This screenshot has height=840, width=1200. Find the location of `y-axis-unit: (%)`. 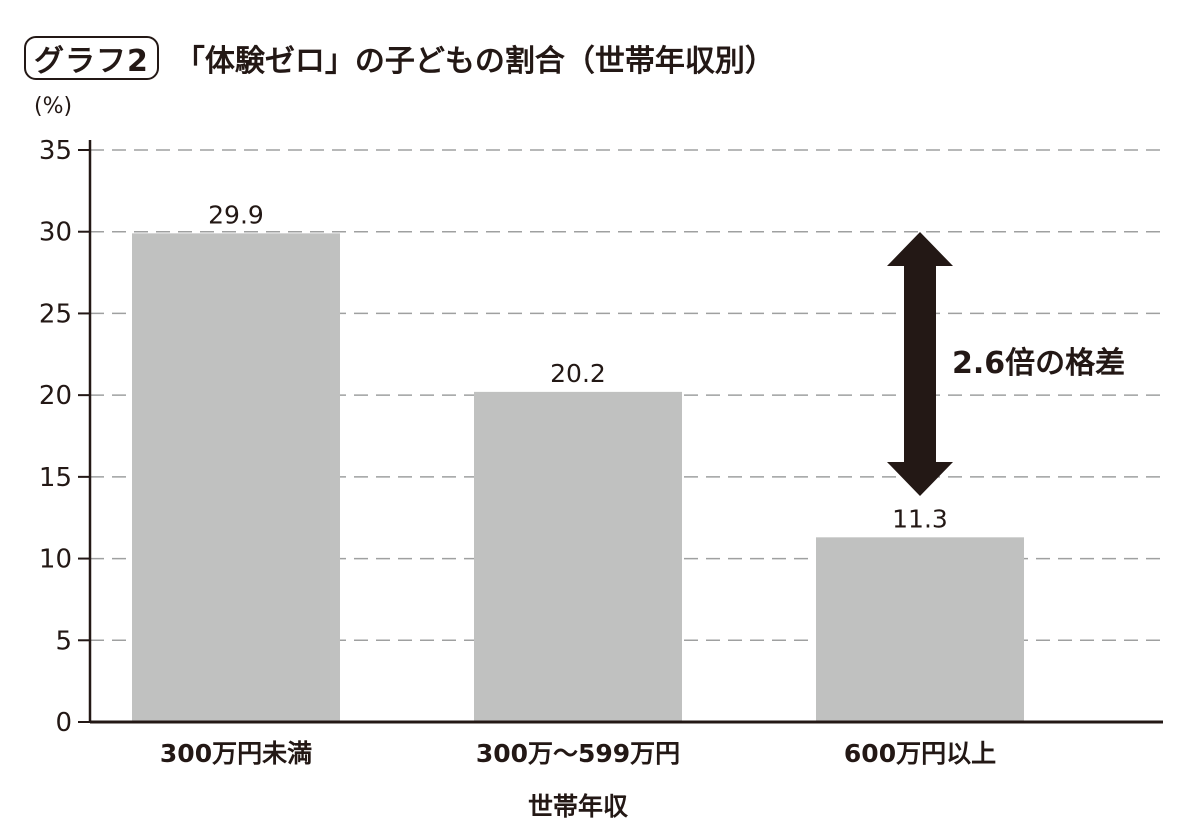

y-axis-unit: (%) is located at coordinates (53, 106).